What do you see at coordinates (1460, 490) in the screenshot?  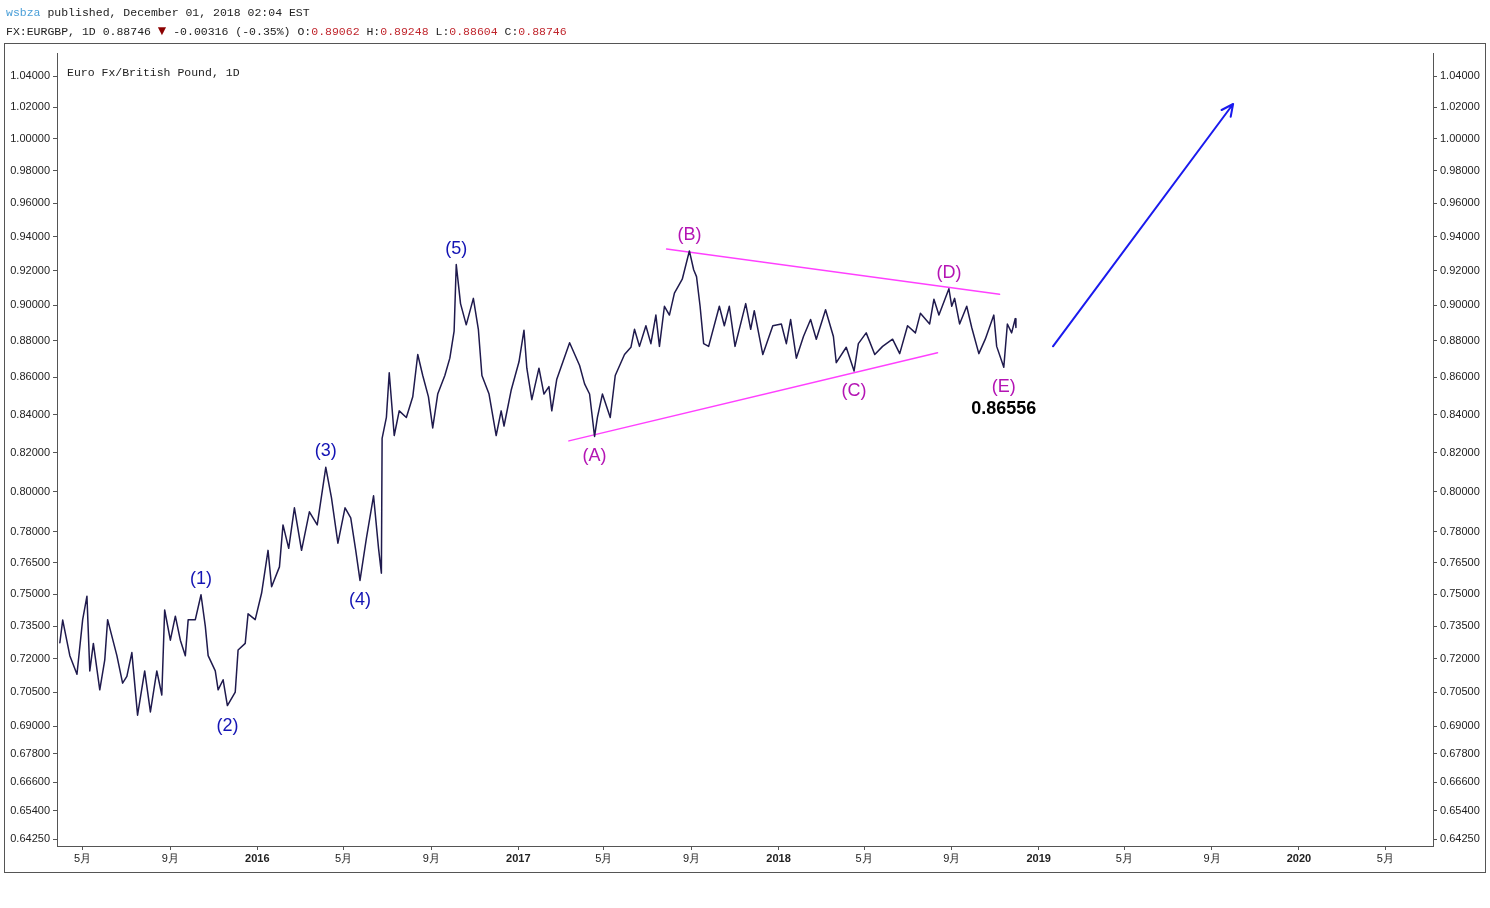 I see `text: 0.80000` at bounding box center [1460, 490].